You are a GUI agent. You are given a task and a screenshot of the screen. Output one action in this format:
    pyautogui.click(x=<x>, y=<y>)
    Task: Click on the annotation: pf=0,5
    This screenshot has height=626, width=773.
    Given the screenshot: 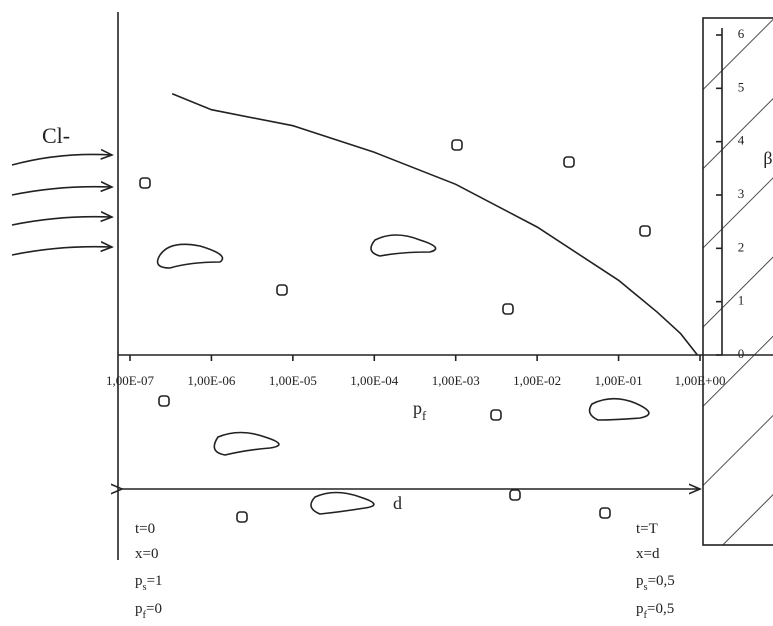 What is the action you would take?
    pyautogui.click(x=655, y=610)
    